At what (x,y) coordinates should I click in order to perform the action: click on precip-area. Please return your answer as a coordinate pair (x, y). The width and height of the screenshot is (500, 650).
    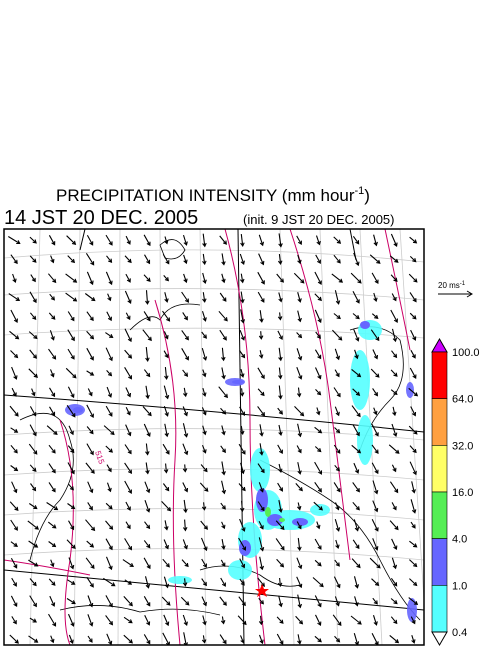
    Looking at the image, I should click on (360, 380).